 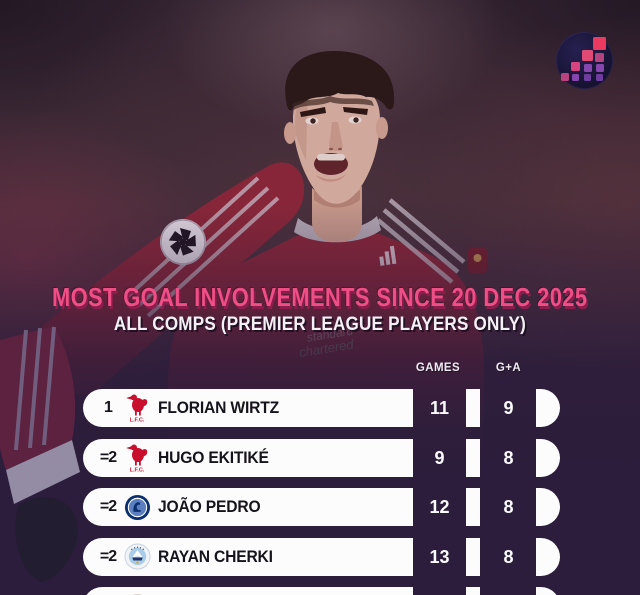 I want to click on brand-logo, so click(x=584, y=60).